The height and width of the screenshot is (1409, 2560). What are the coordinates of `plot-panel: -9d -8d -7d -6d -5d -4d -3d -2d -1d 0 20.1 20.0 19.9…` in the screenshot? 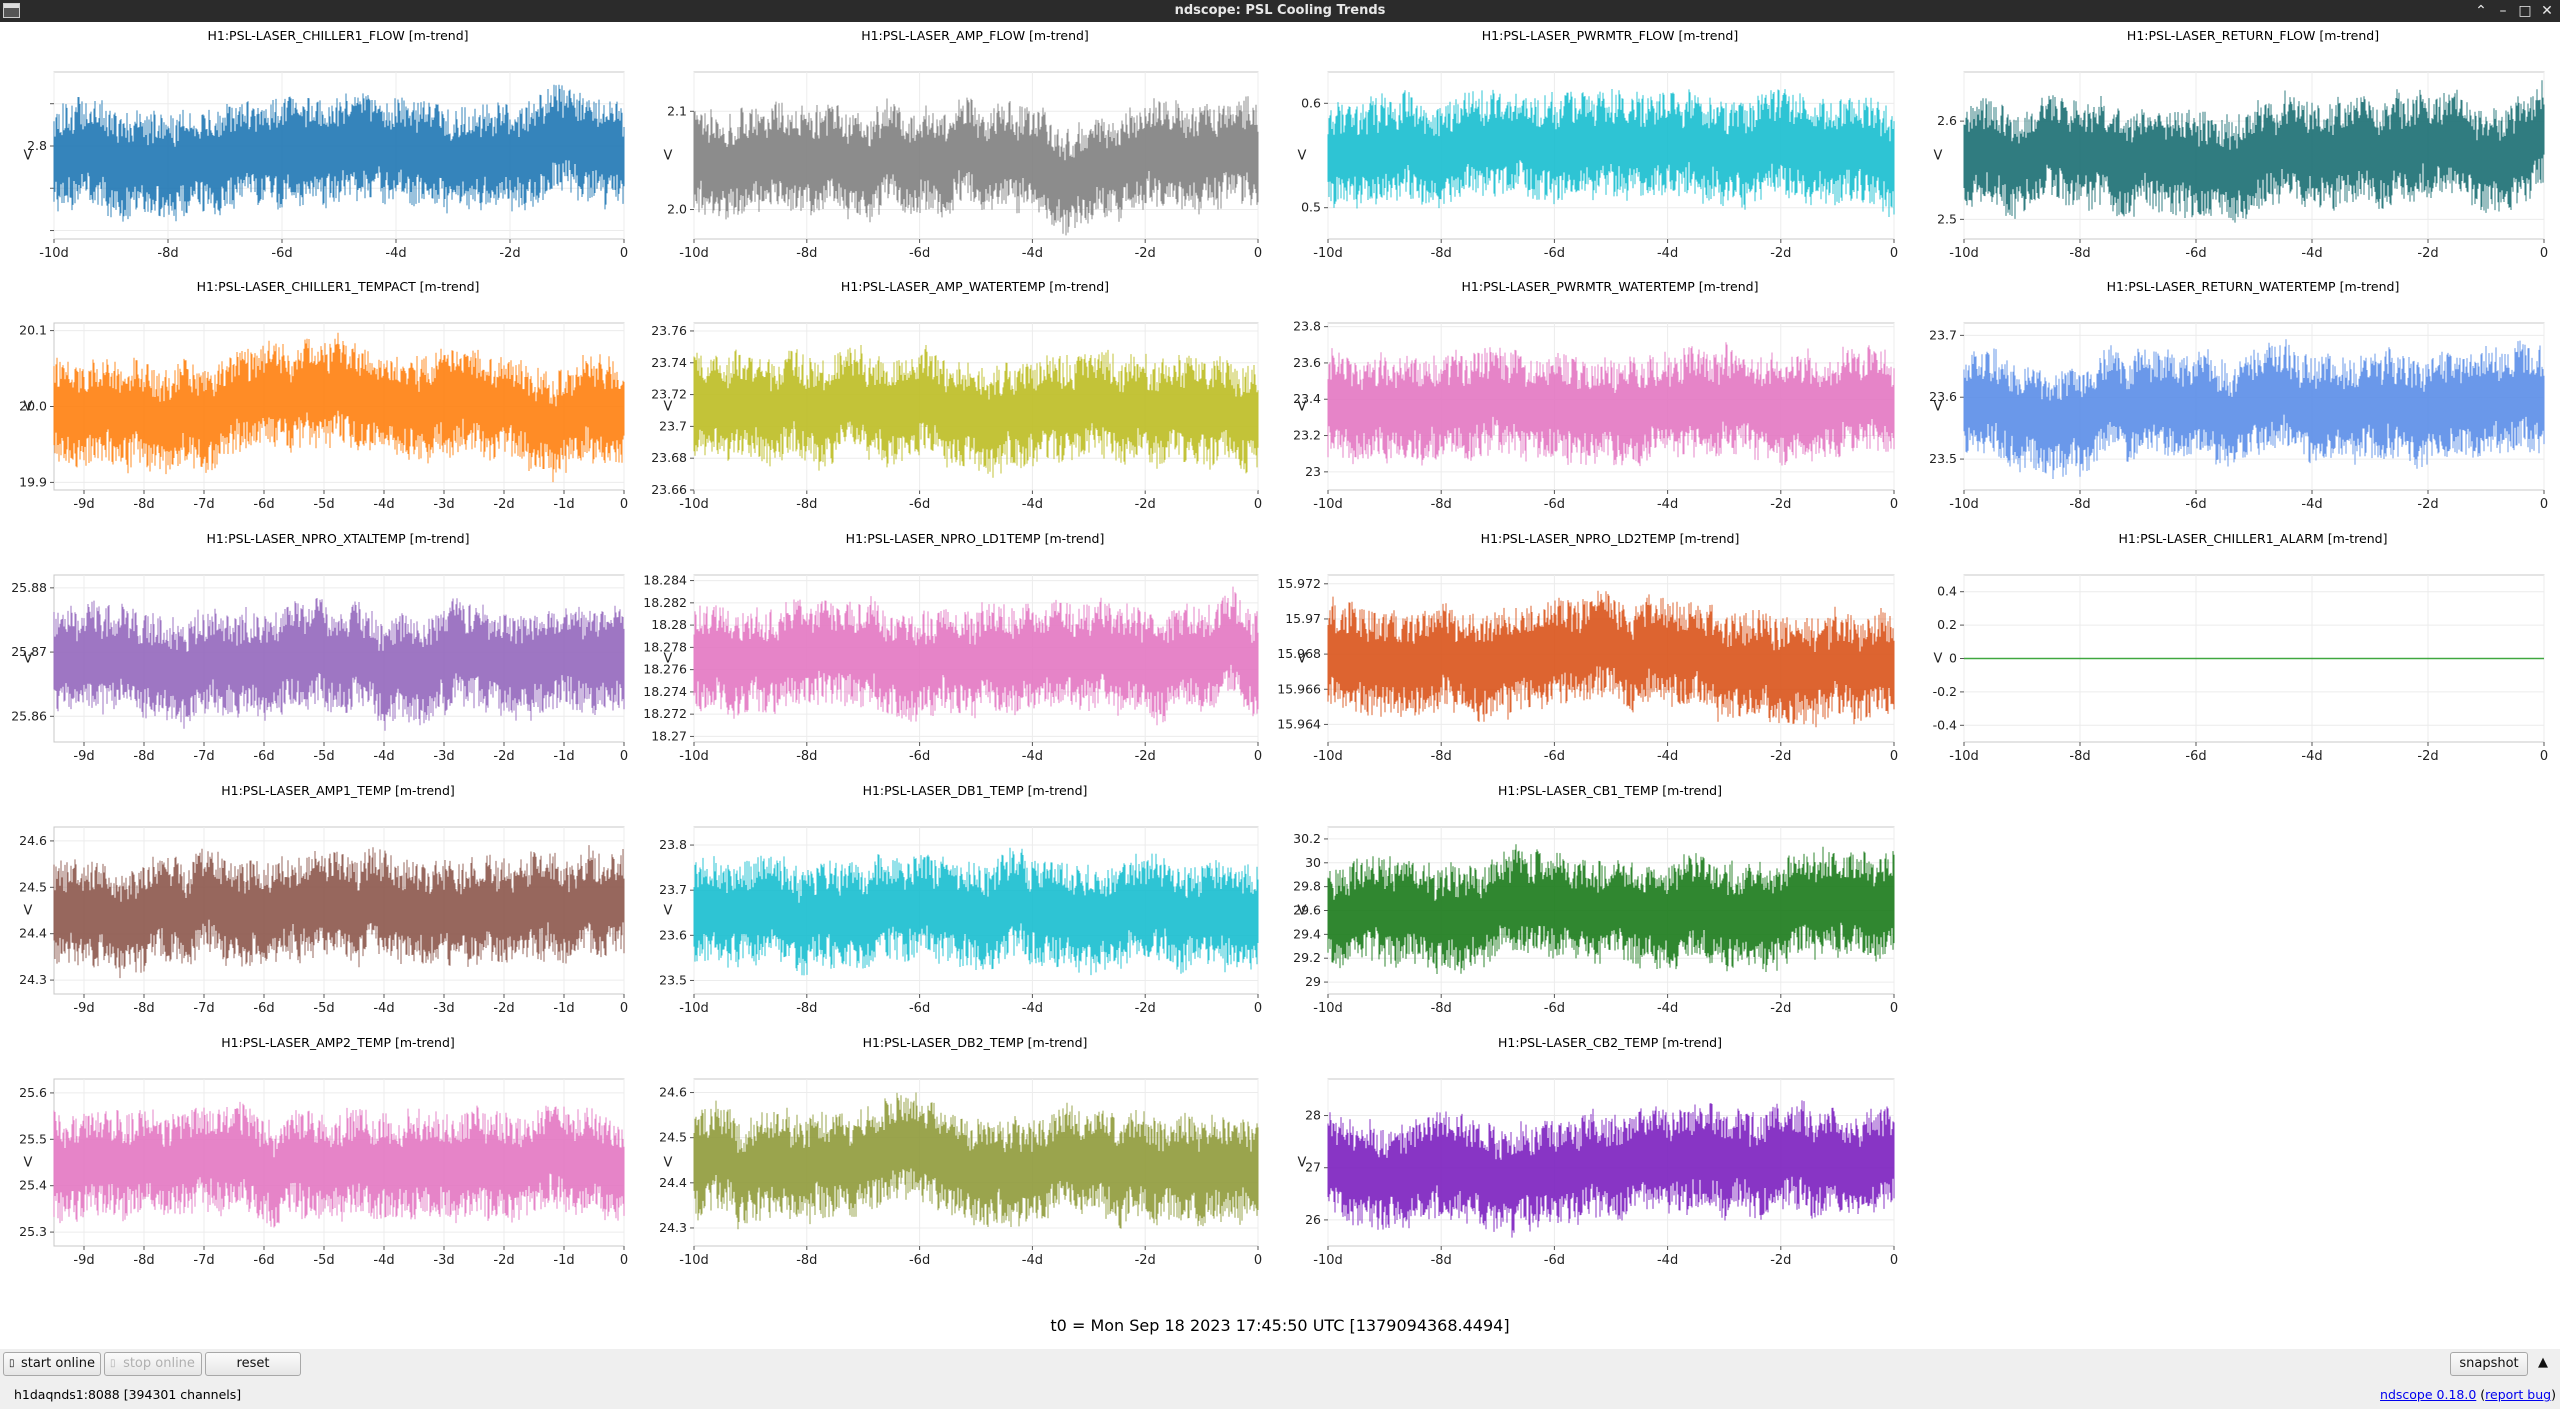 It's located at (318, 398).